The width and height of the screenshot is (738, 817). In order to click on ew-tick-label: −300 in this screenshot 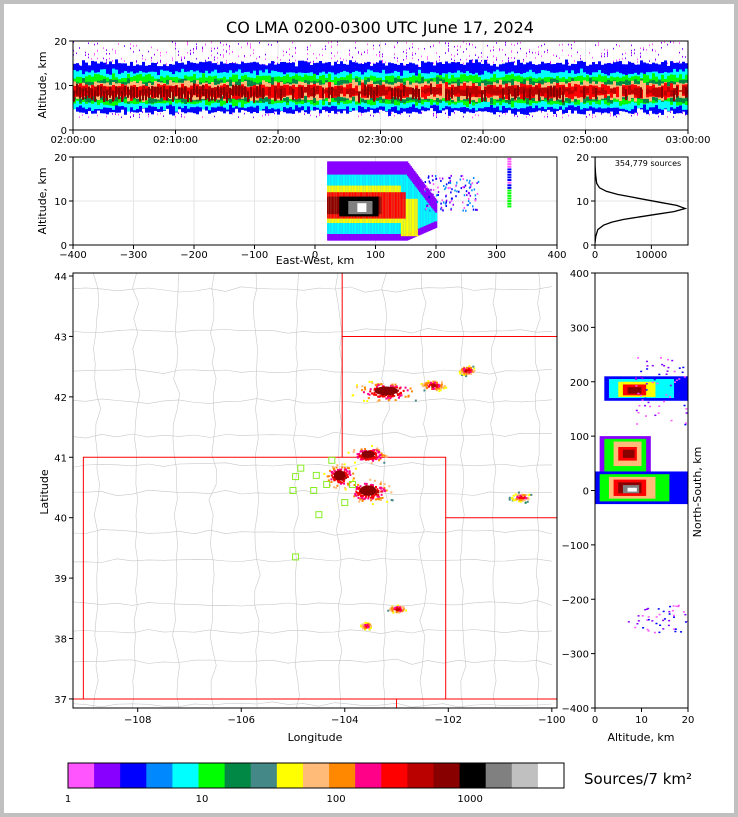, I will do `click(133, 255)`.